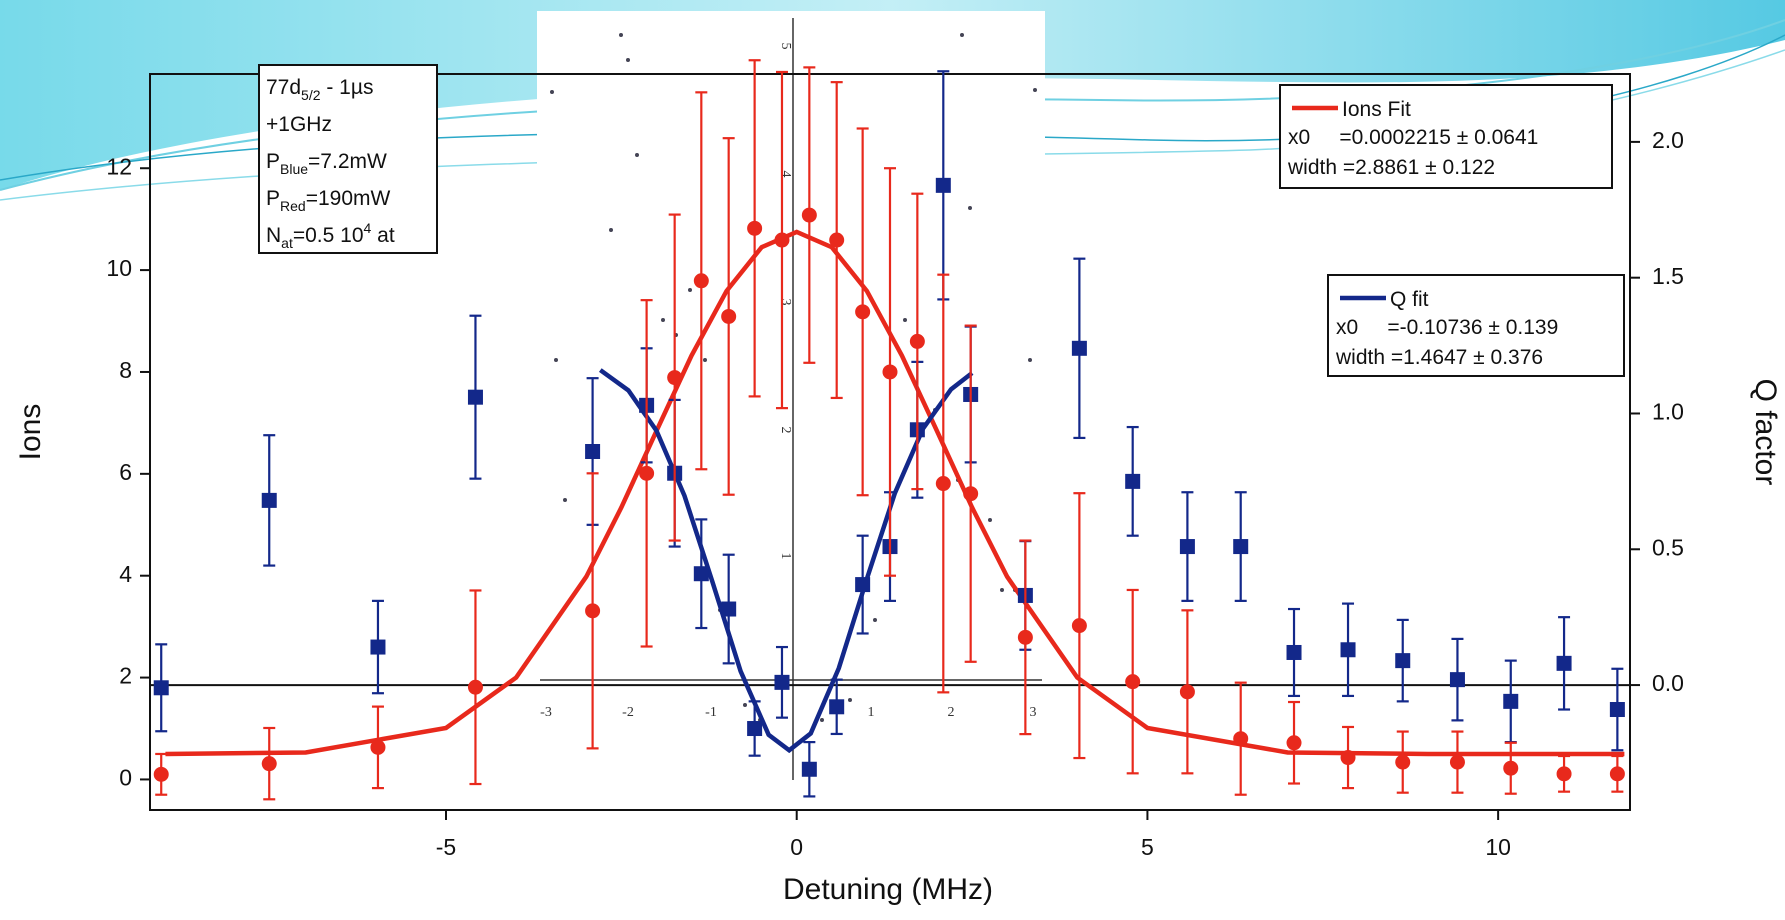 The width and height of the screenshot is (1785, 920). I want to click on annotation-text: =190mW, so click(348, 198).